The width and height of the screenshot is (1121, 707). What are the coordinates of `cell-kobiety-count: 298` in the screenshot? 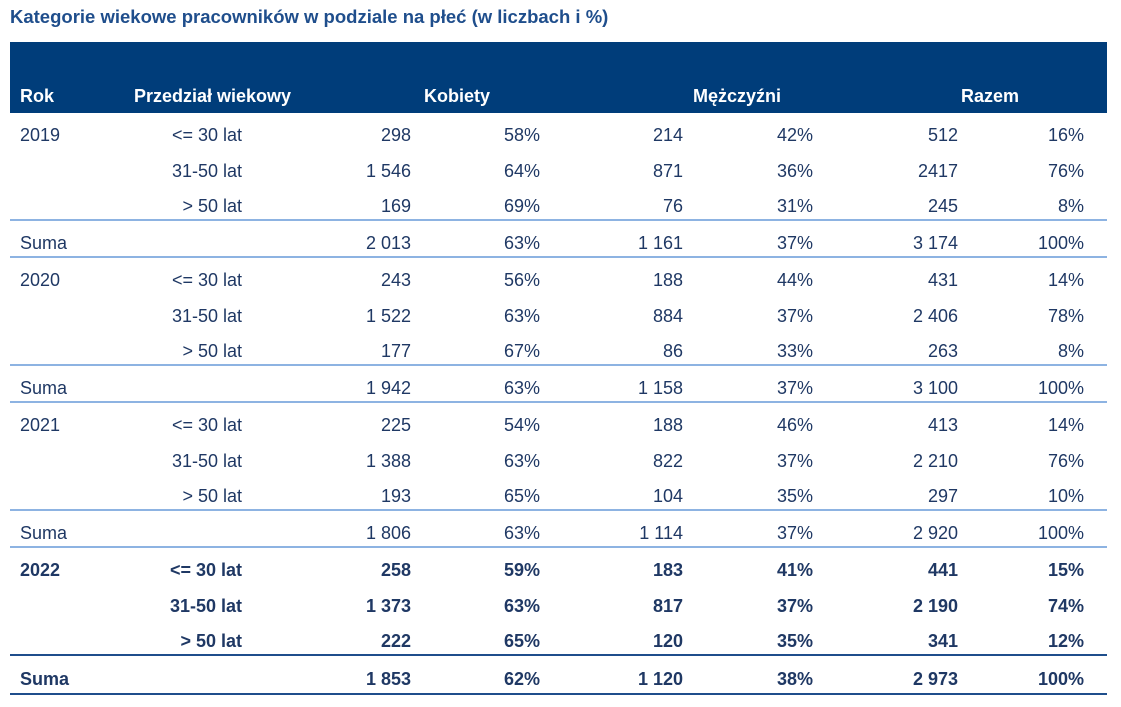 It's located at (395, 135).